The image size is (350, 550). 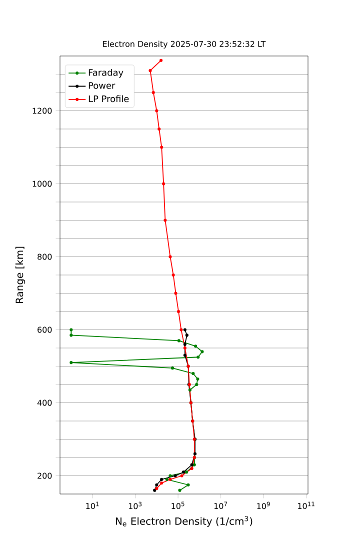 What do you see at coordinates (102, 85) in the screenshot?
I see `legend-label: Power` at bounding box center [102, 85].